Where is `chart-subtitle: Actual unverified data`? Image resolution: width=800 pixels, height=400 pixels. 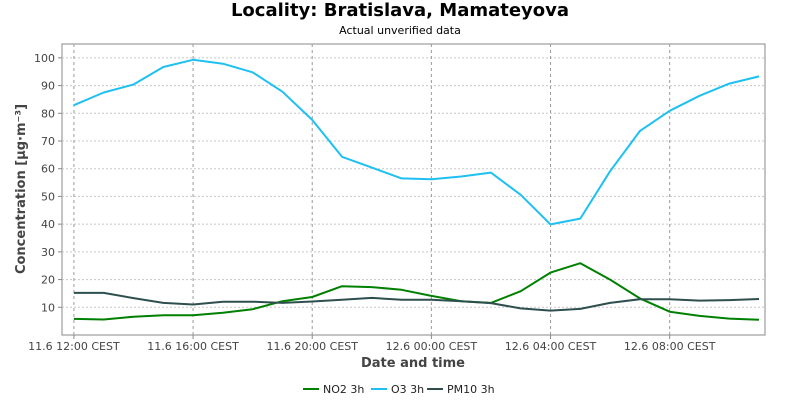
chart-subtitle: Actual unverified data is located at coordinates (400, 30).